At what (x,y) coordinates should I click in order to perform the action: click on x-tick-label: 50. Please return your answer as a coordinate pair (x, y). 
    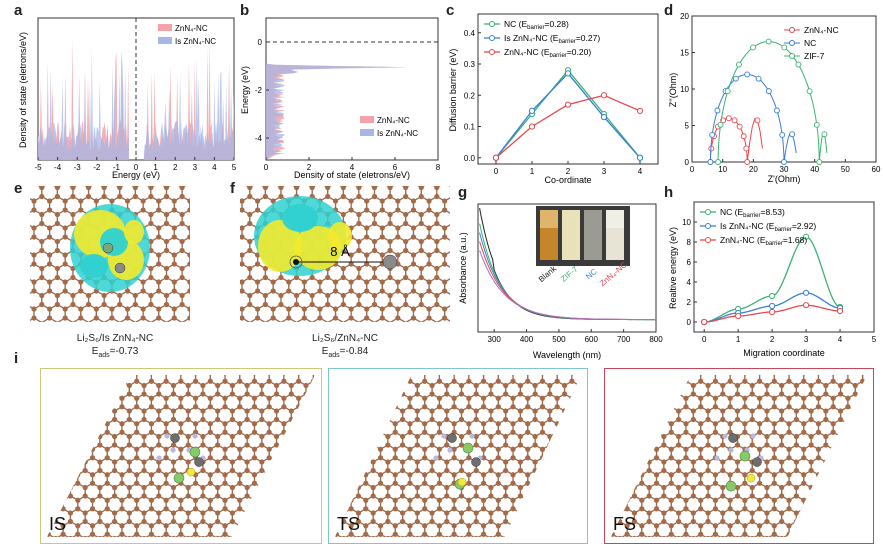
    Looking at the image, I should click on (845, 169).